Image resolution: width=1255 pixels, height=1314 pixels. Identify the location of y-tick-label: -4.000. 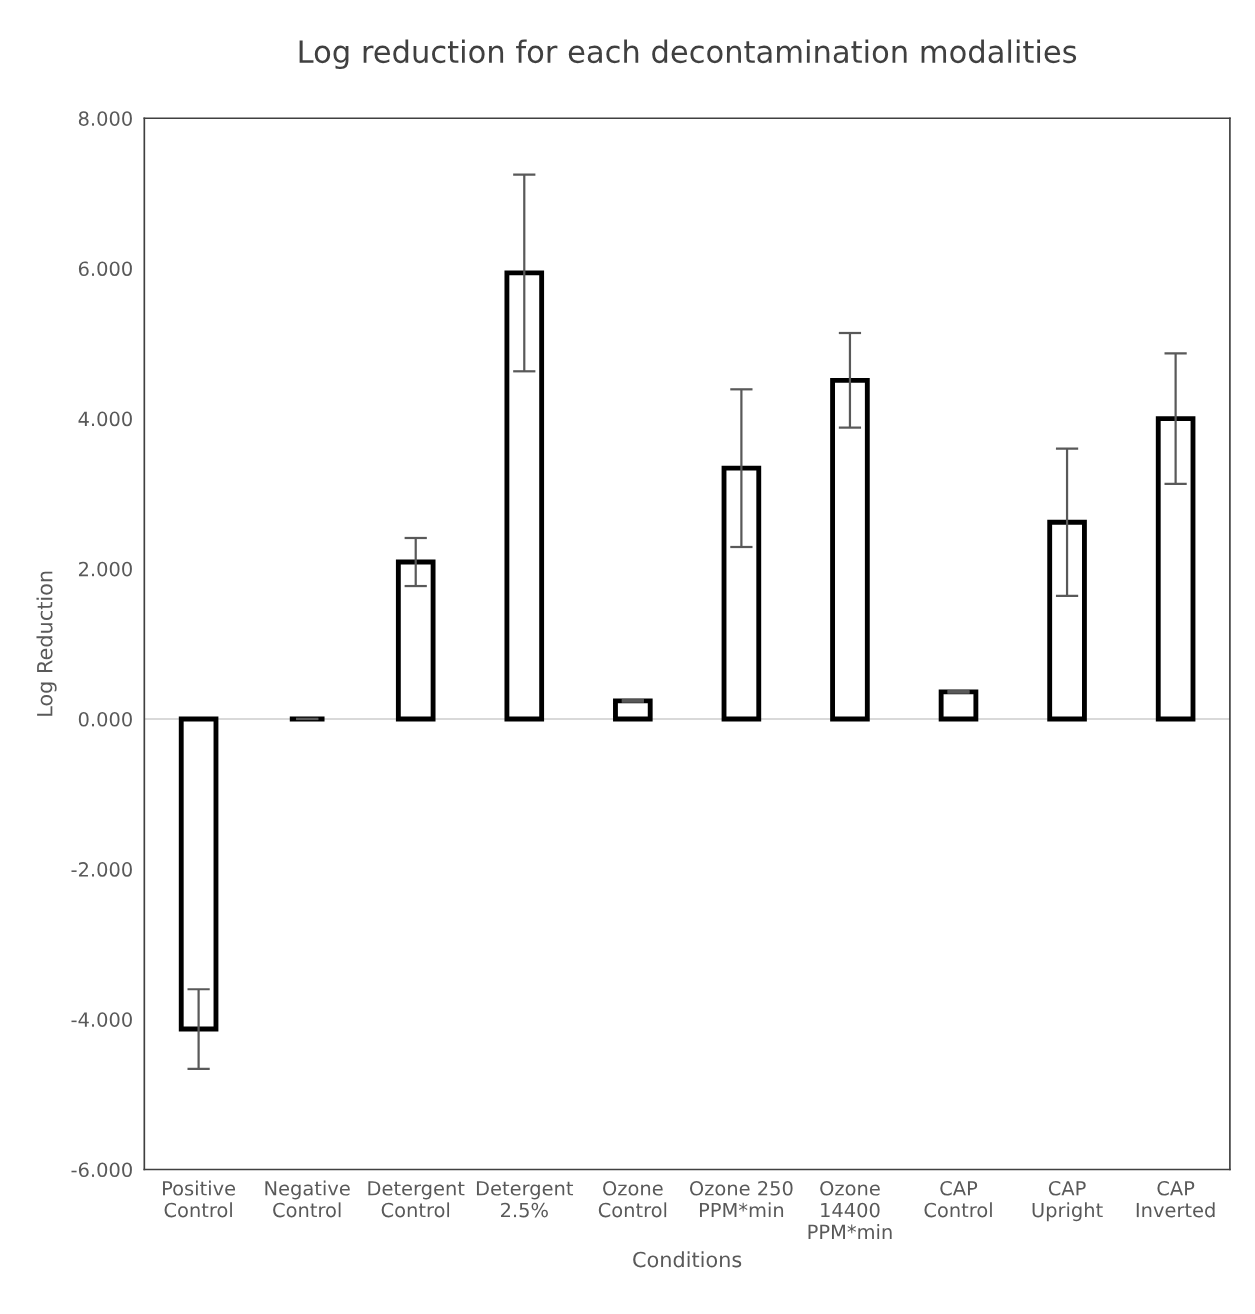
(101, 1019).